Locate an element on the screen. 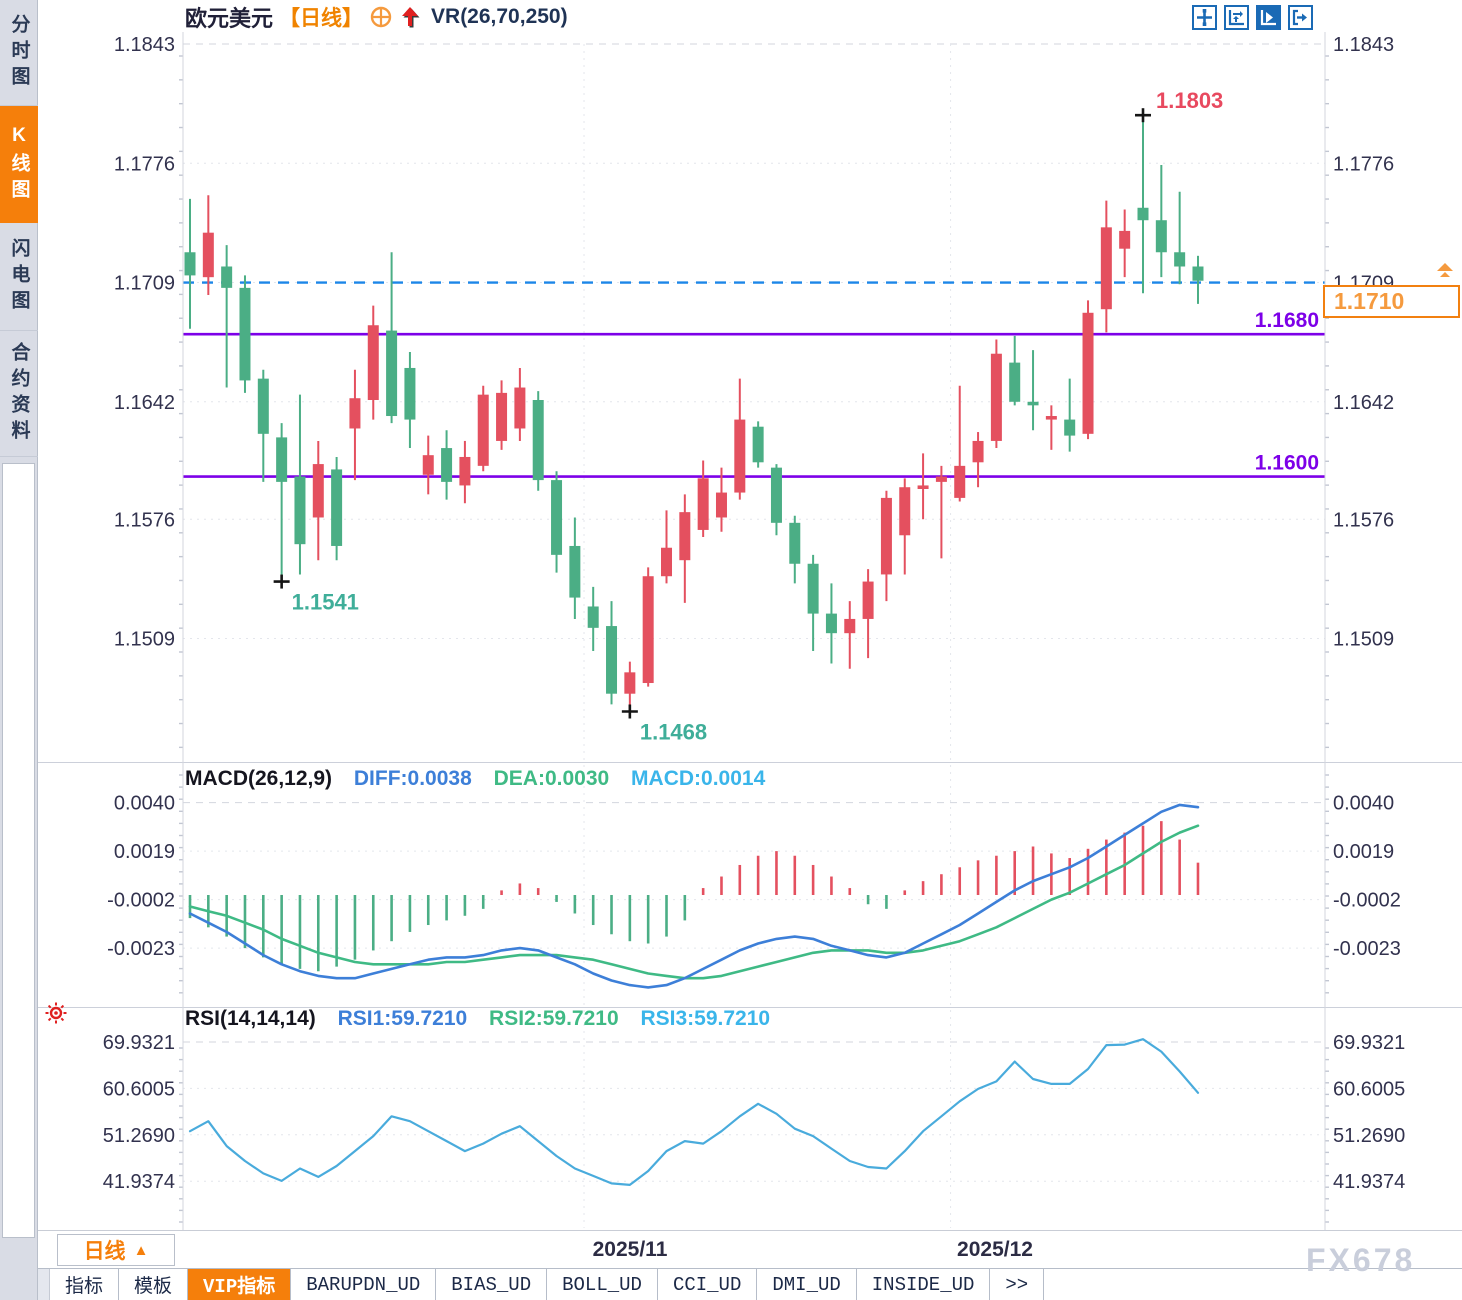 The height and width of the screenshot is (1300, 1462). macd-dea-line is located at coordinates (694, 902).